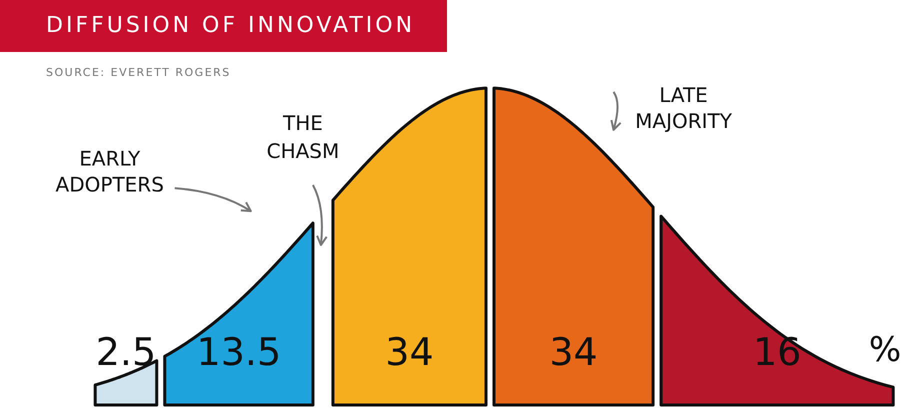 This screenshot has width=917, height=417. What do you see at coordinates (223, 26) in the screenshot?
I see `text: DIFFUSION OF INNOVATION` at bounding box center [223, 26].